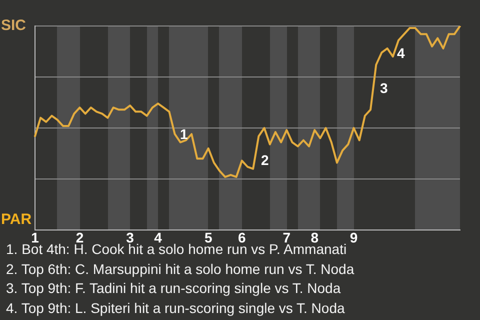 The image size is (480, 320). I want to click on x-tick-label: 5, so click(208, 237).